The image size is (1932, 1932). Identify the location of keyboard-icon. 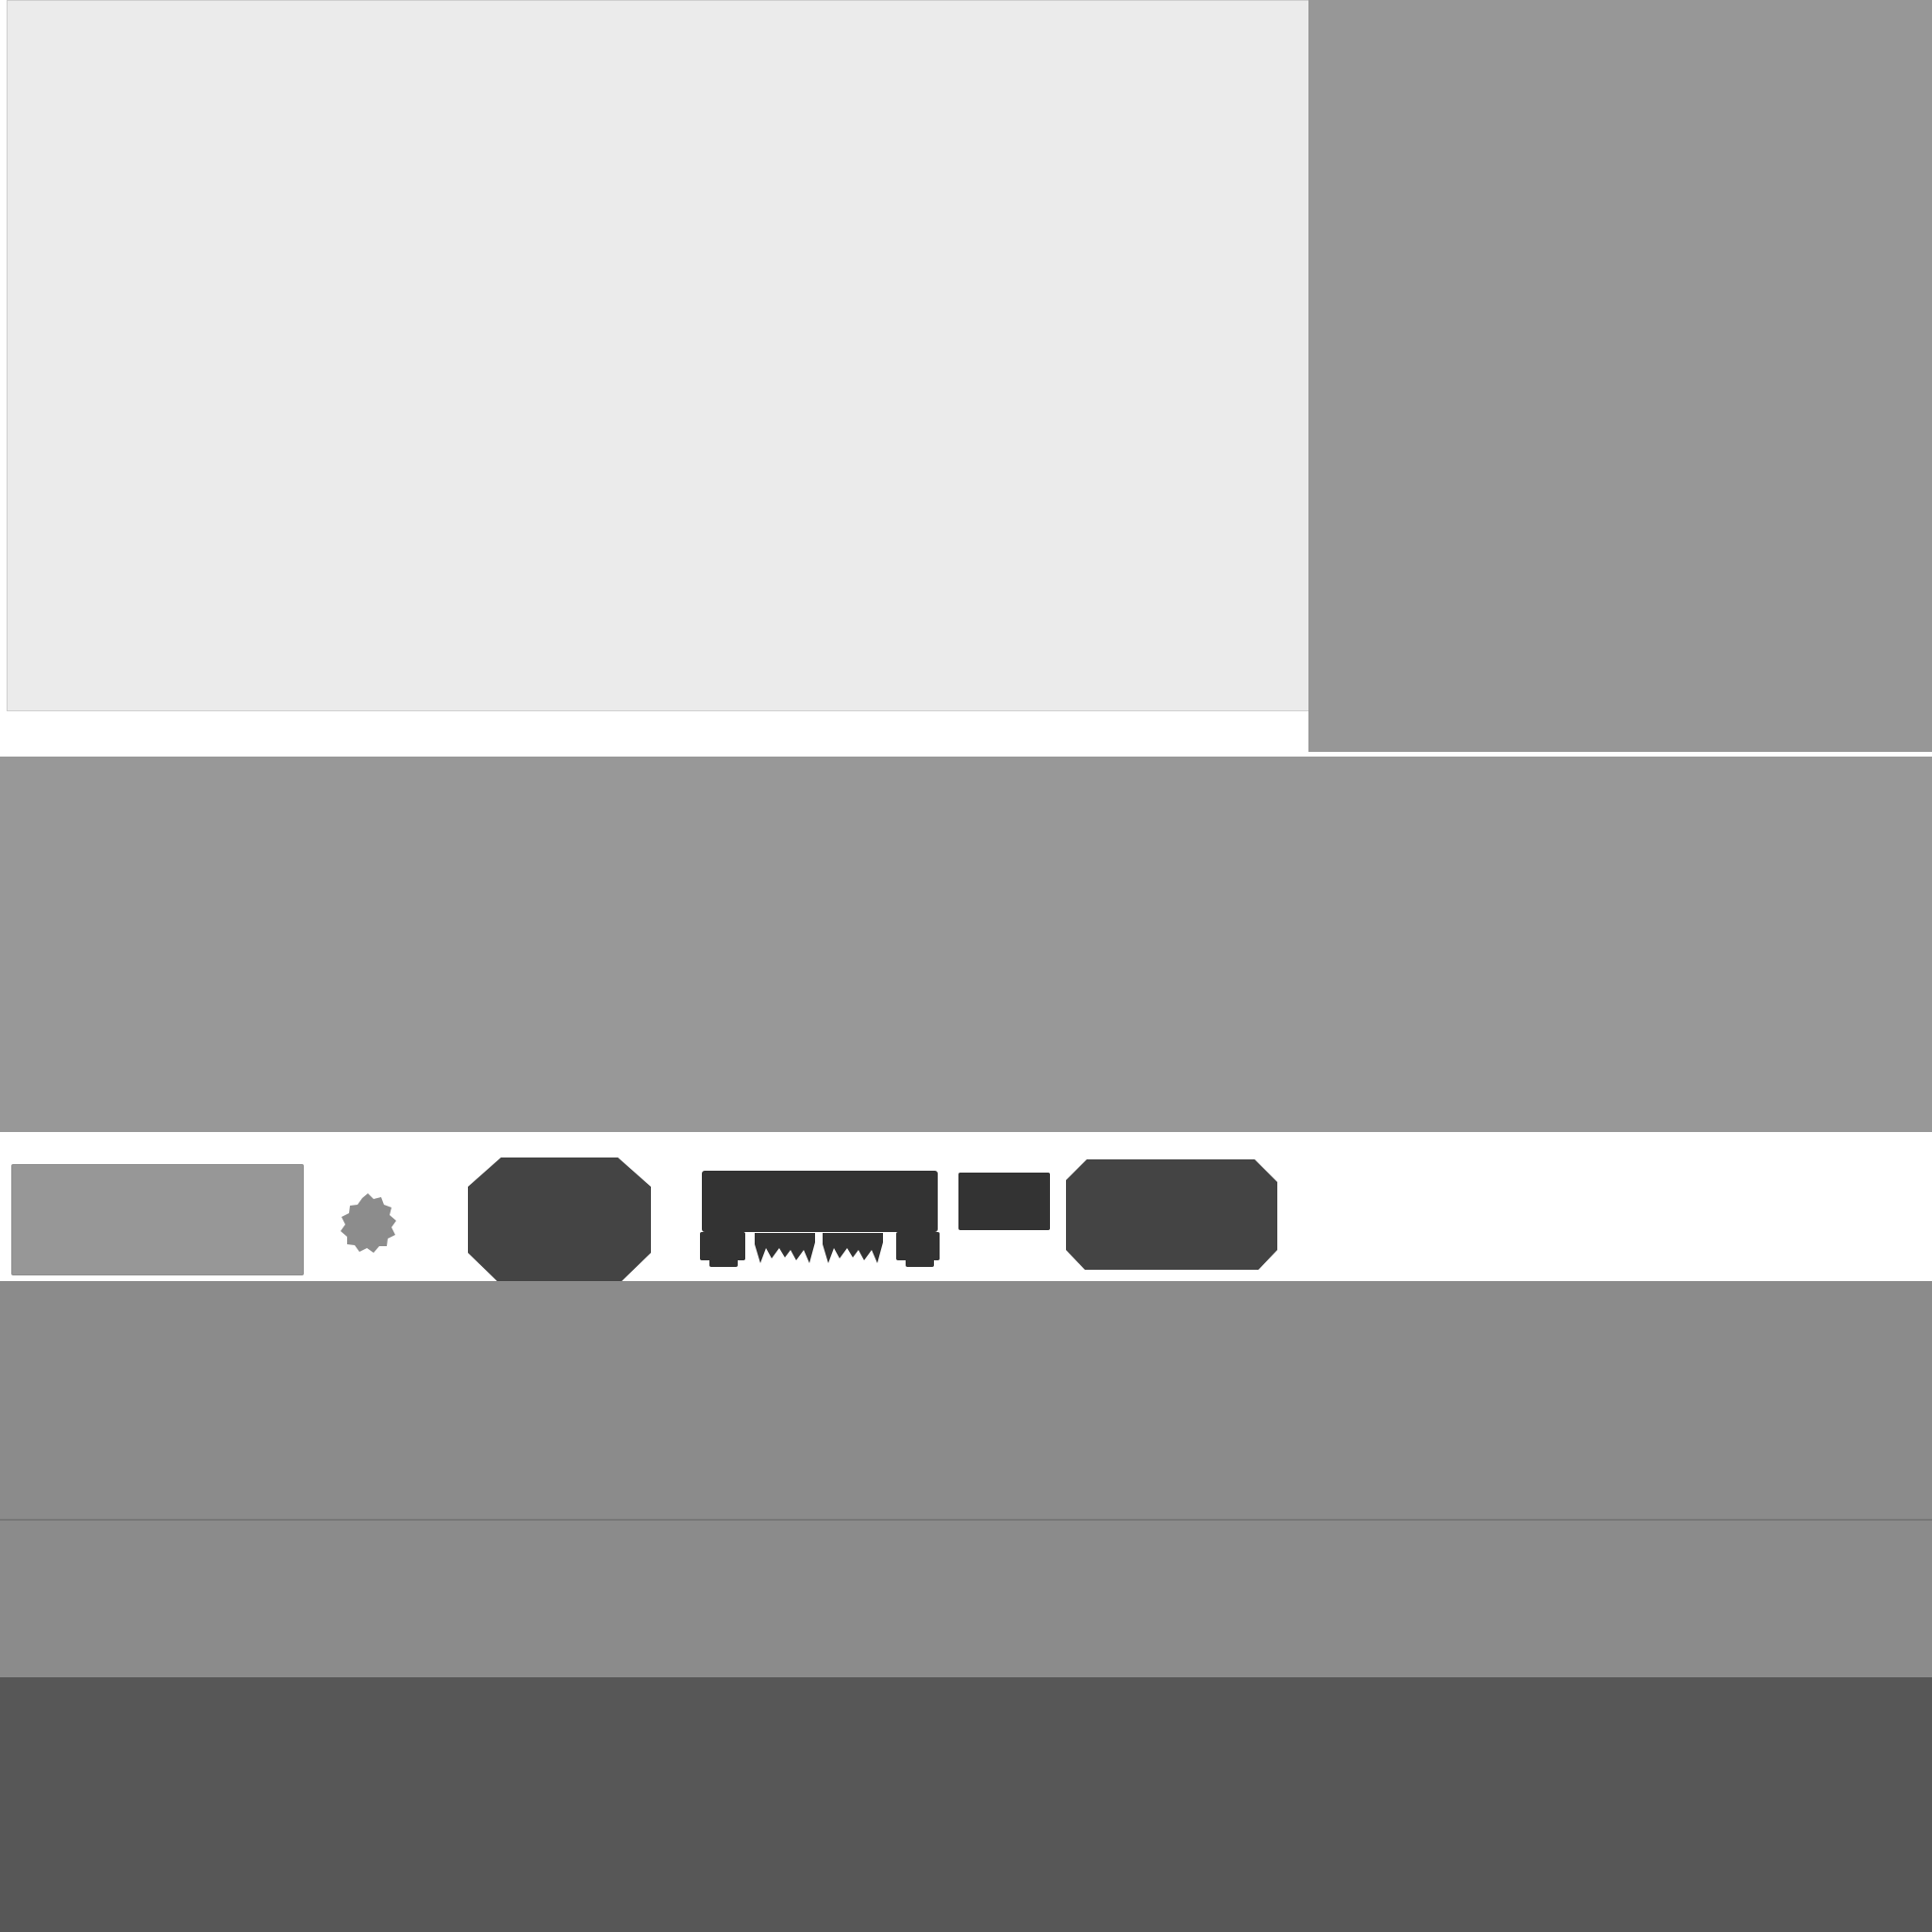
(820, 1219).